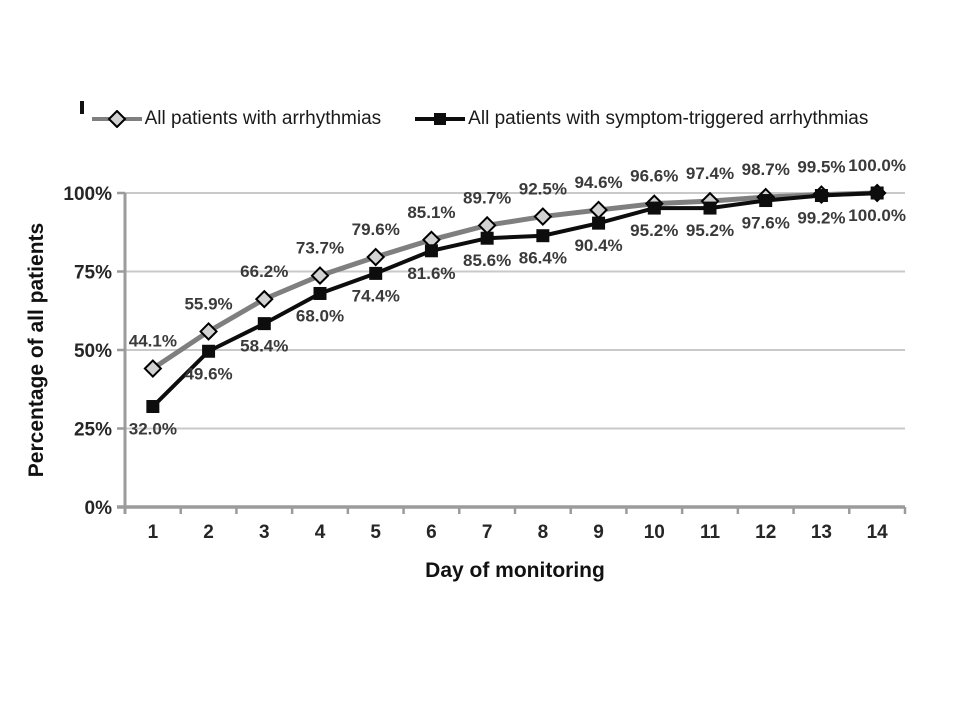 The image size is (960, 720). What do you see at coordinates (320, 532) in the screenshot?
I see `x-tick-label: 4` at bounding box center [320, 532].